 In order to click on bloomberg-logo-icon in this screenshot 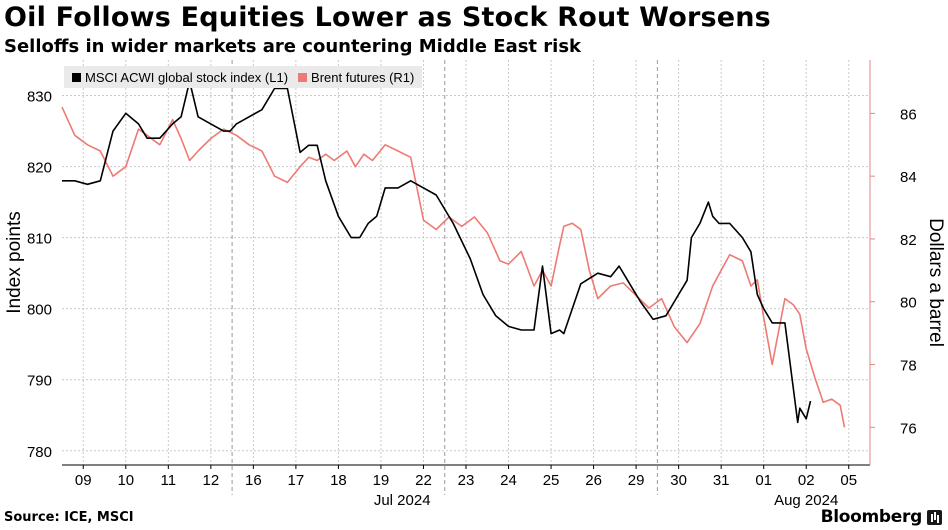, I will do `click(934, 517)`.